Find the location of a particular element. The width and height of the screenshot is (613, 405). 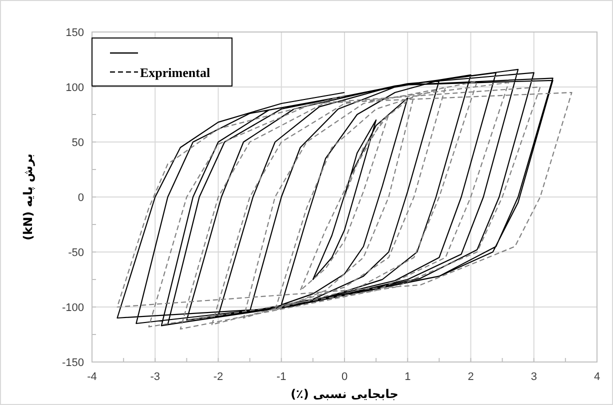

x-tick-label: -1 is located at coordinates (281, 377).